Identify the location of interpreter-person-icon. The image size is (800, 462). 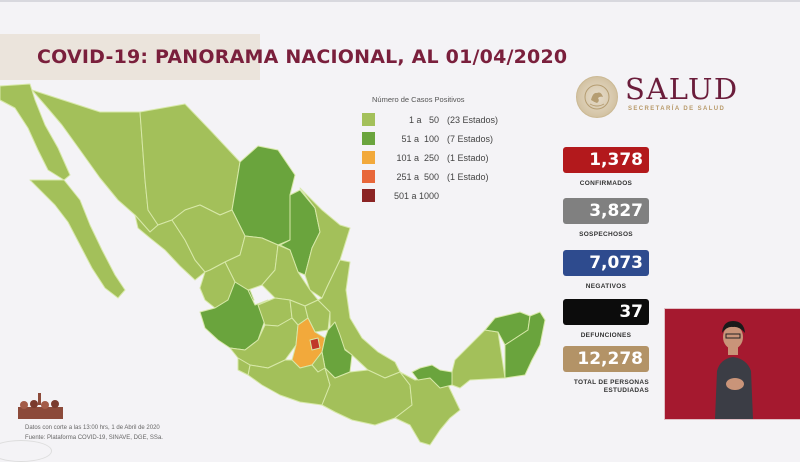
(732, 364).